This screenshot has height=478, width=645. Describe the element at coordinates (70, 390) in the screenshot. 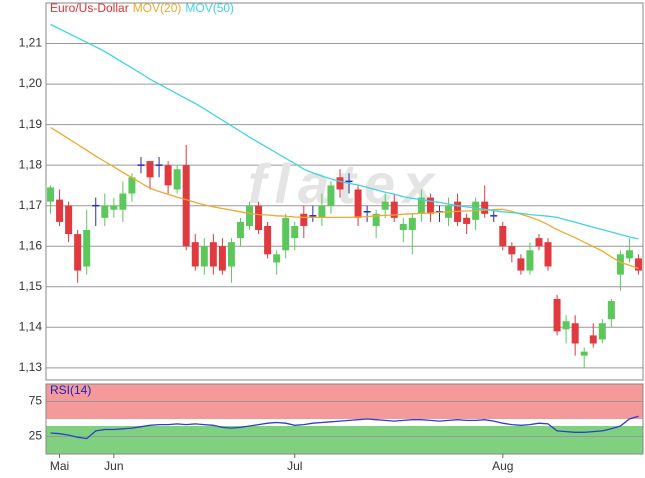

I see `rsi-title: RSI(14)` at that location.